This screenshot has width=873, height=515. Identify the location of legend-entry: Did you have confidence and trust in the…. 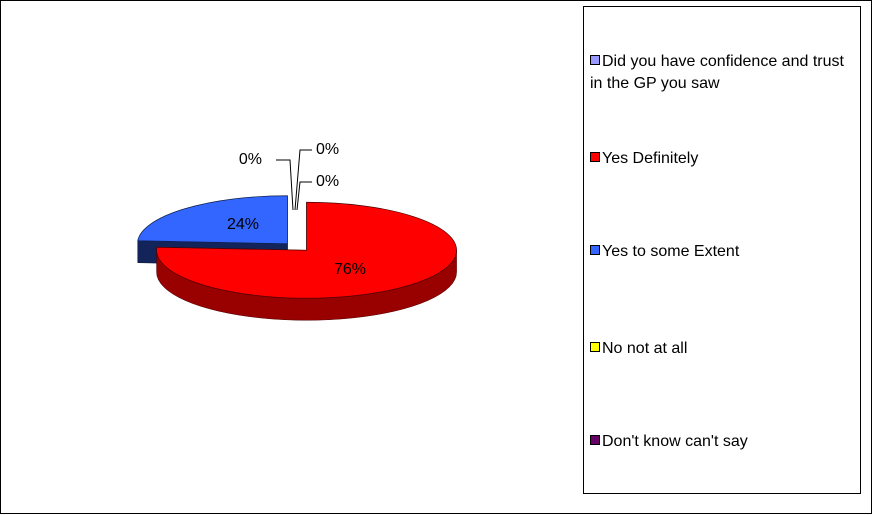
(724, 73).